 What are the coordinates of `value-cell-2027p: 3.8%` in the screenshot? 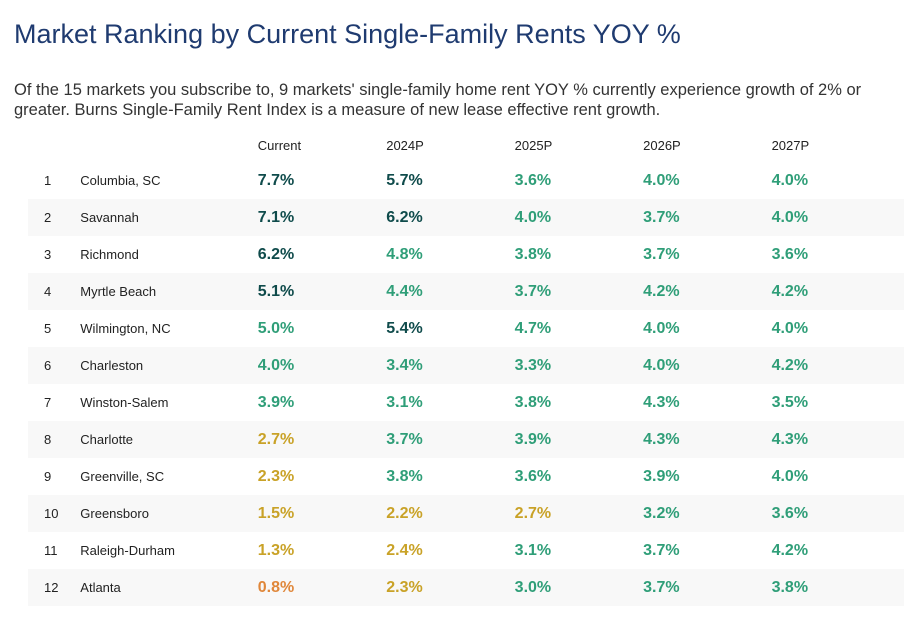 It's located at (790, 587).